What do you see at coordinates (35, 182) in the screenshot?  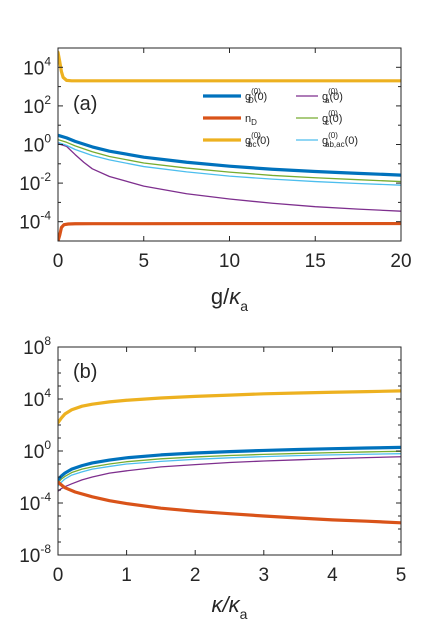 I see `y-tick-label: 10⁻²` at bounding box center [35, 182].